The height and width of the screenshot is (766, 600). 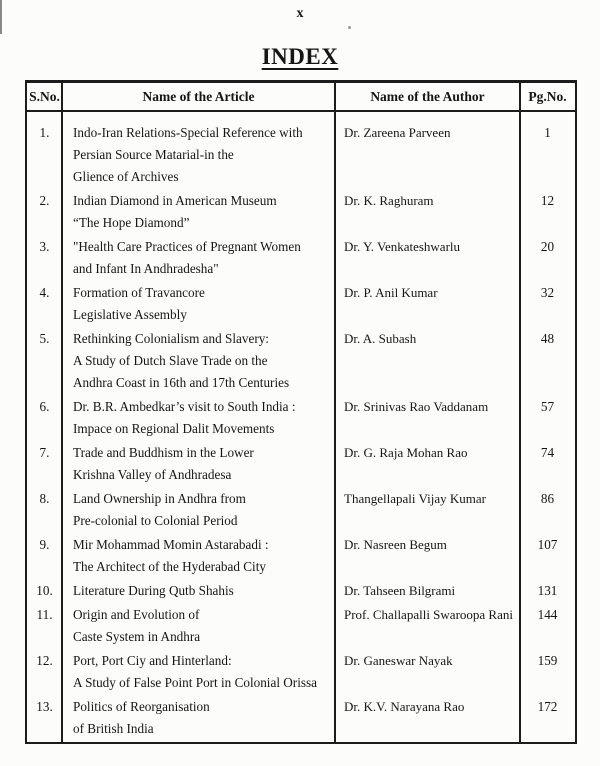 I want to click on page-number: x, so click(x=300, y=13).